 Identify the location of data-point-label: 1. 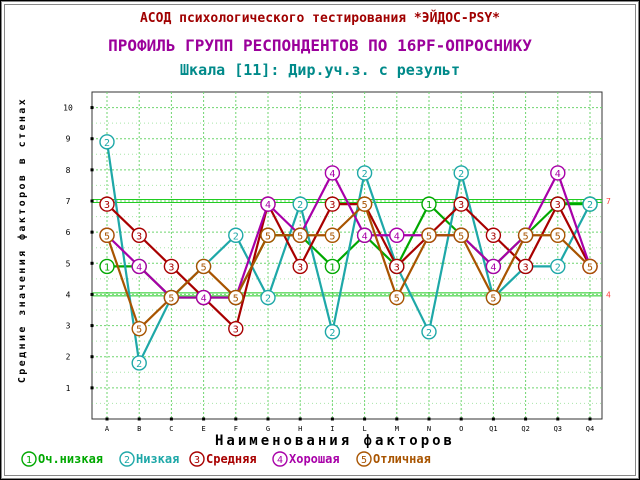
(107, 267).